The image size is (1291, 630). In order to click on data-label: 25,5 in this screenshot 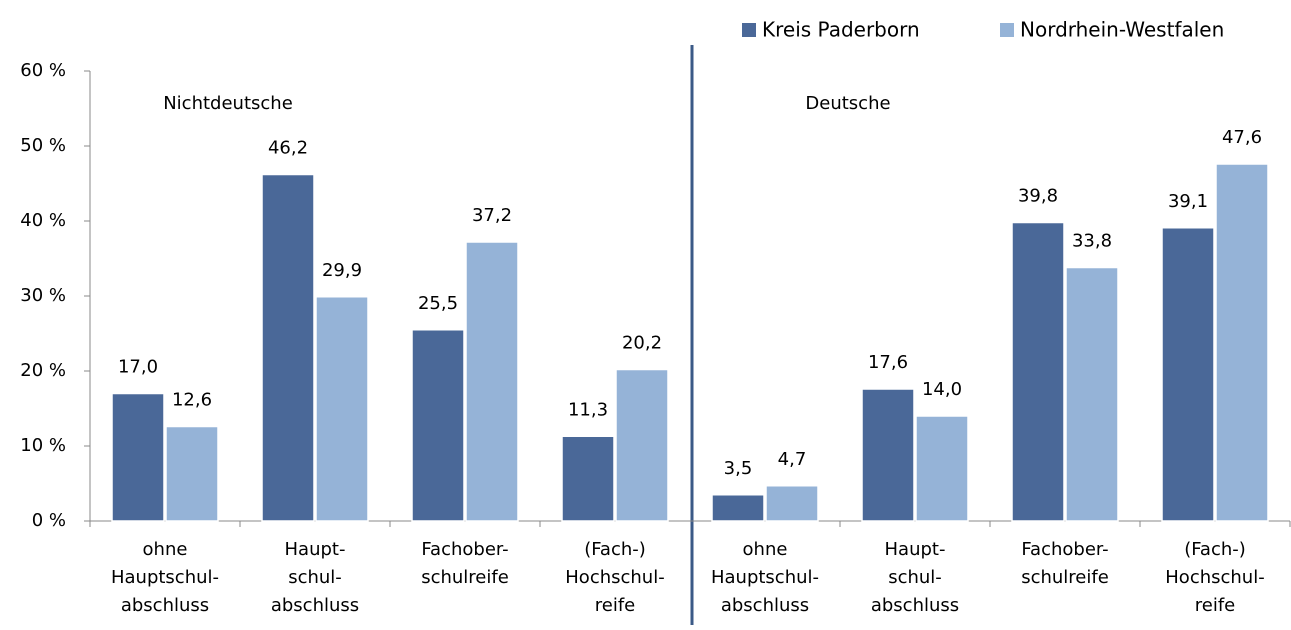, I will do `click(438, 303)`.